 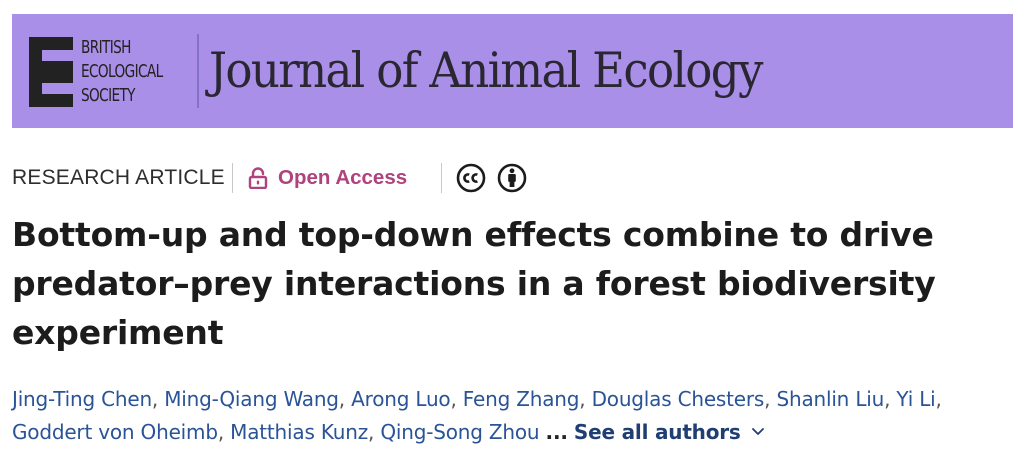 I want to click on society-name-line-3: SOCIETY, so click(x=108, y=96).